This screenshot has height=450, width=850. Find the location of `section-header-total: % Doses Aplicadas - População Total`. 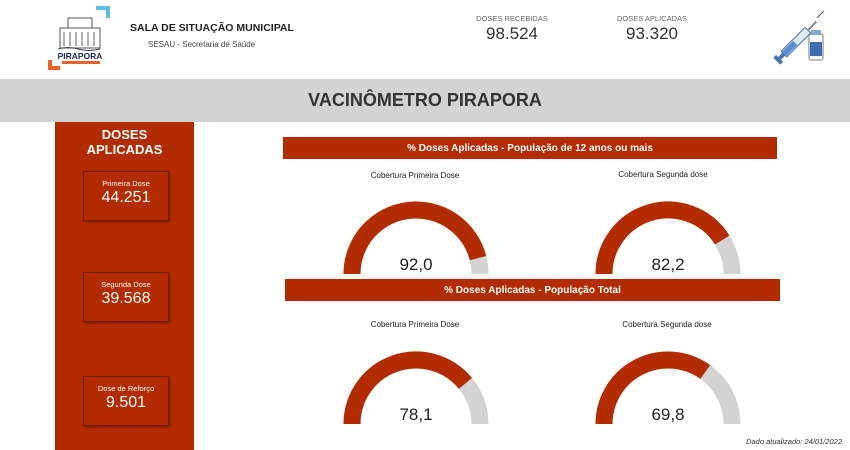

section-header-total: % Doses Aplicadas - População Total is located at coordinates (532, 290).